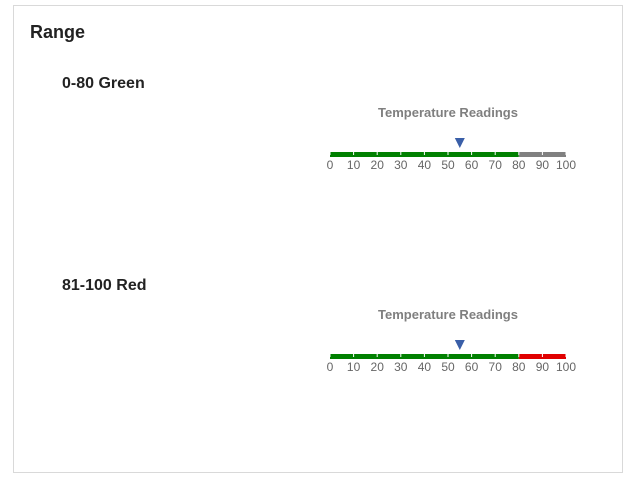 The height and width of the screenshot is (487, 634). Describe the element at coordinates (104, 285) in the screenshot. I see `gauge-label: 81-100 Red` at that location.